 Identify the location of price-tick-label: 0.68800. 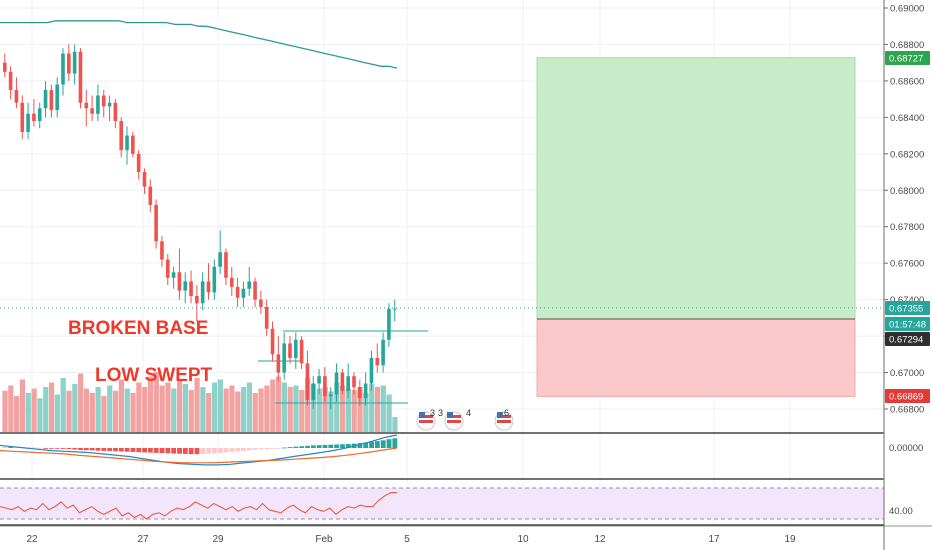
(907, 45).